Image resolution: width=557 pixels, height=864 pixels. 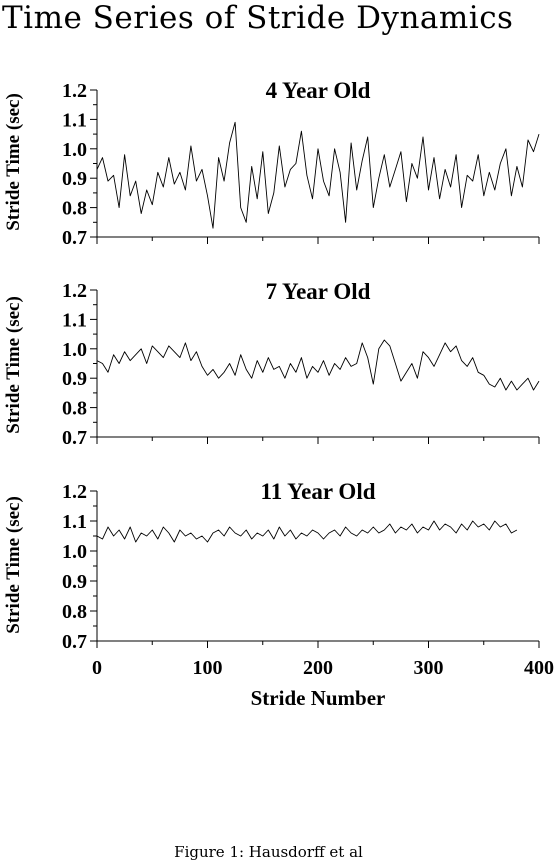 What do you see at coordinates (539, 668) in the screenshot?
I see `x-tick-label: 400` at bounding box center [539, 668].